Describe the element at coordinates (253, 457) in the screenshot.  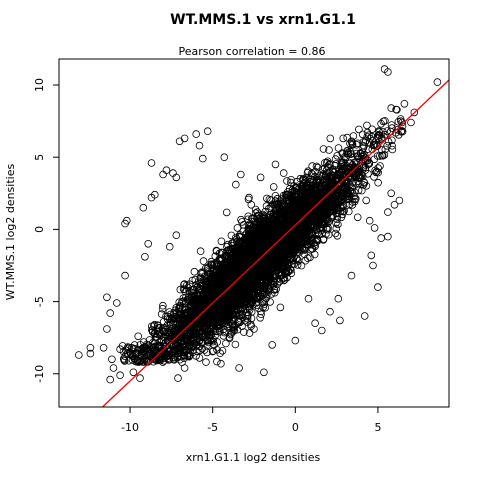
I see `x-axis-label: xrn1.G1.1 log2 densities` at that location.